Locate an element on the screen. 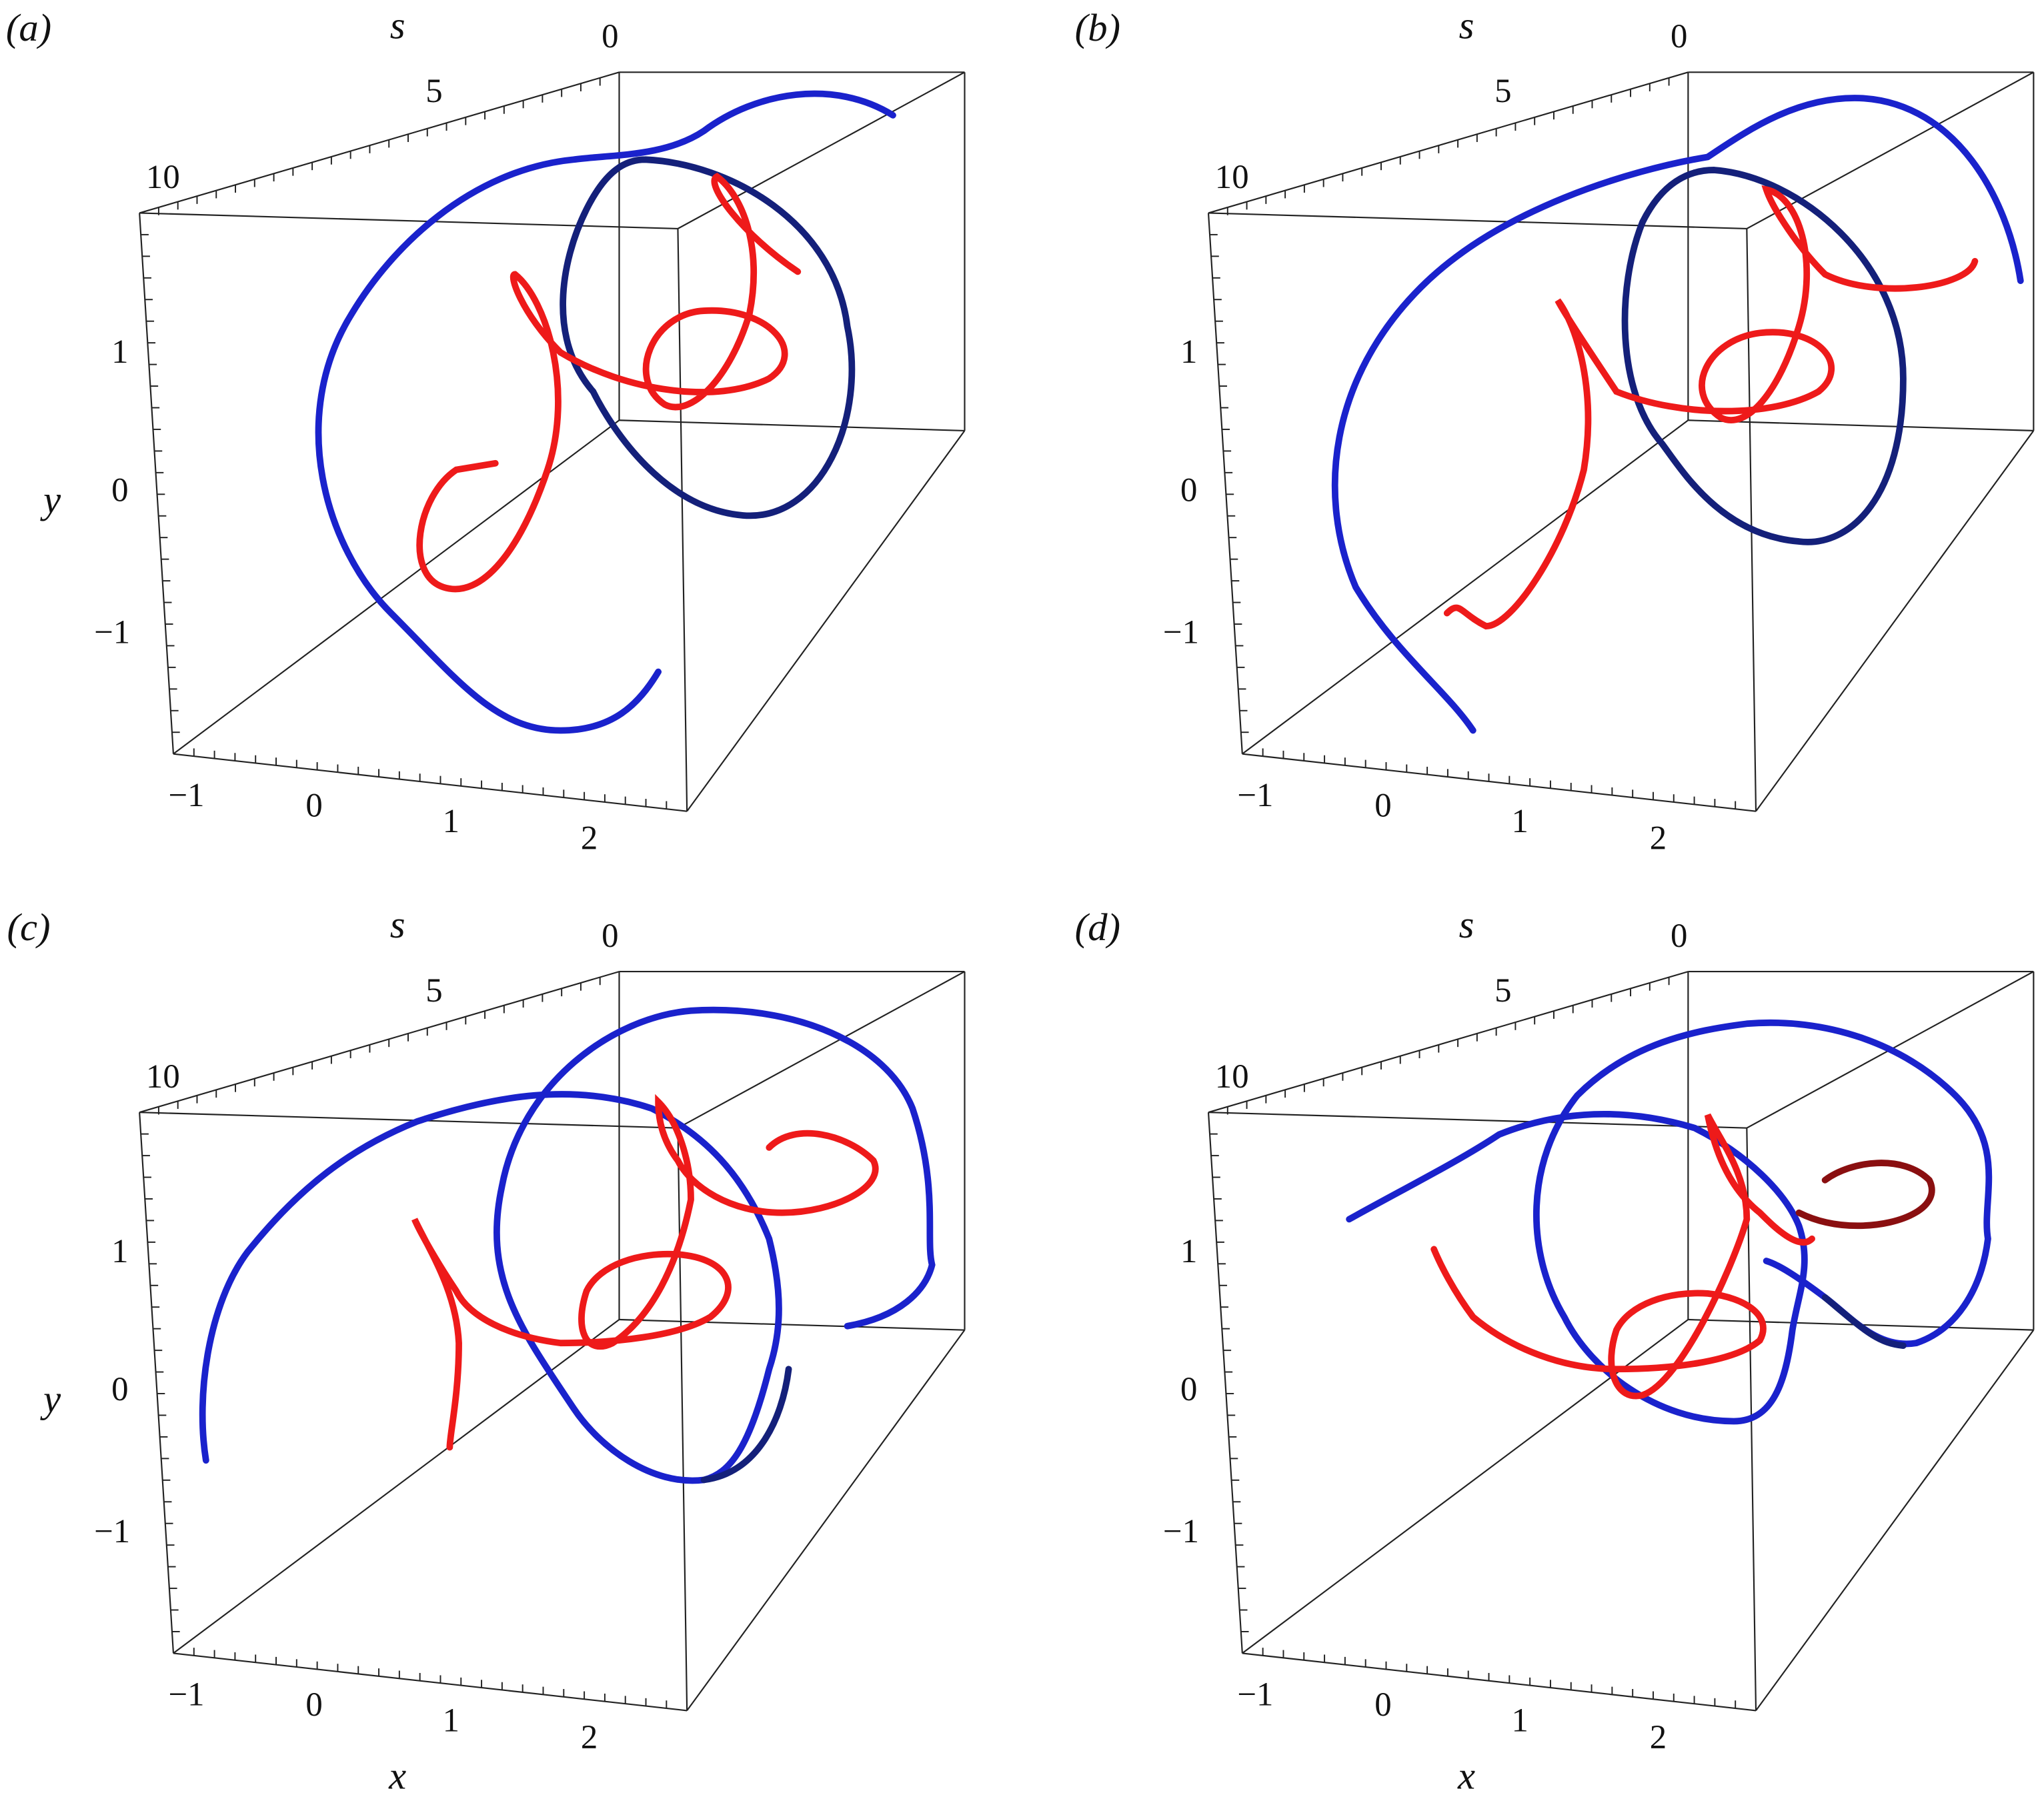  panel-label: (b) is located at coordinates (1097, 28).